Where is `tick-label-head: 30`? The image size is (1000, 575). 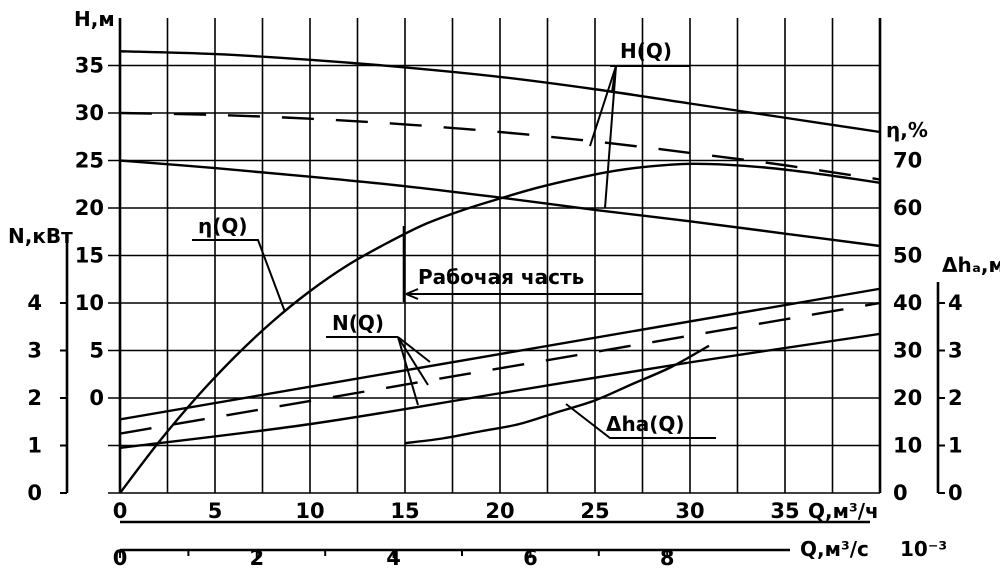 tick-label-head: 30 is located at coordinates (89, 113).